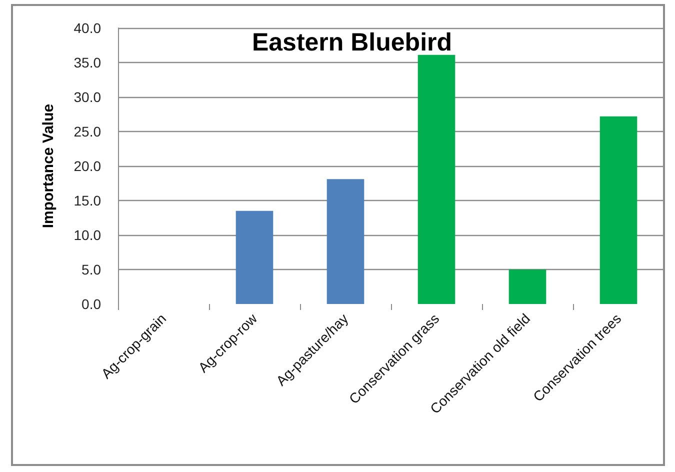 Image resolution: width=675 pixels, height=472 pixels. Describe the element at coordinates (48, 166) in the screenshot. I see `y-axis-title: Importance Value` at that location.